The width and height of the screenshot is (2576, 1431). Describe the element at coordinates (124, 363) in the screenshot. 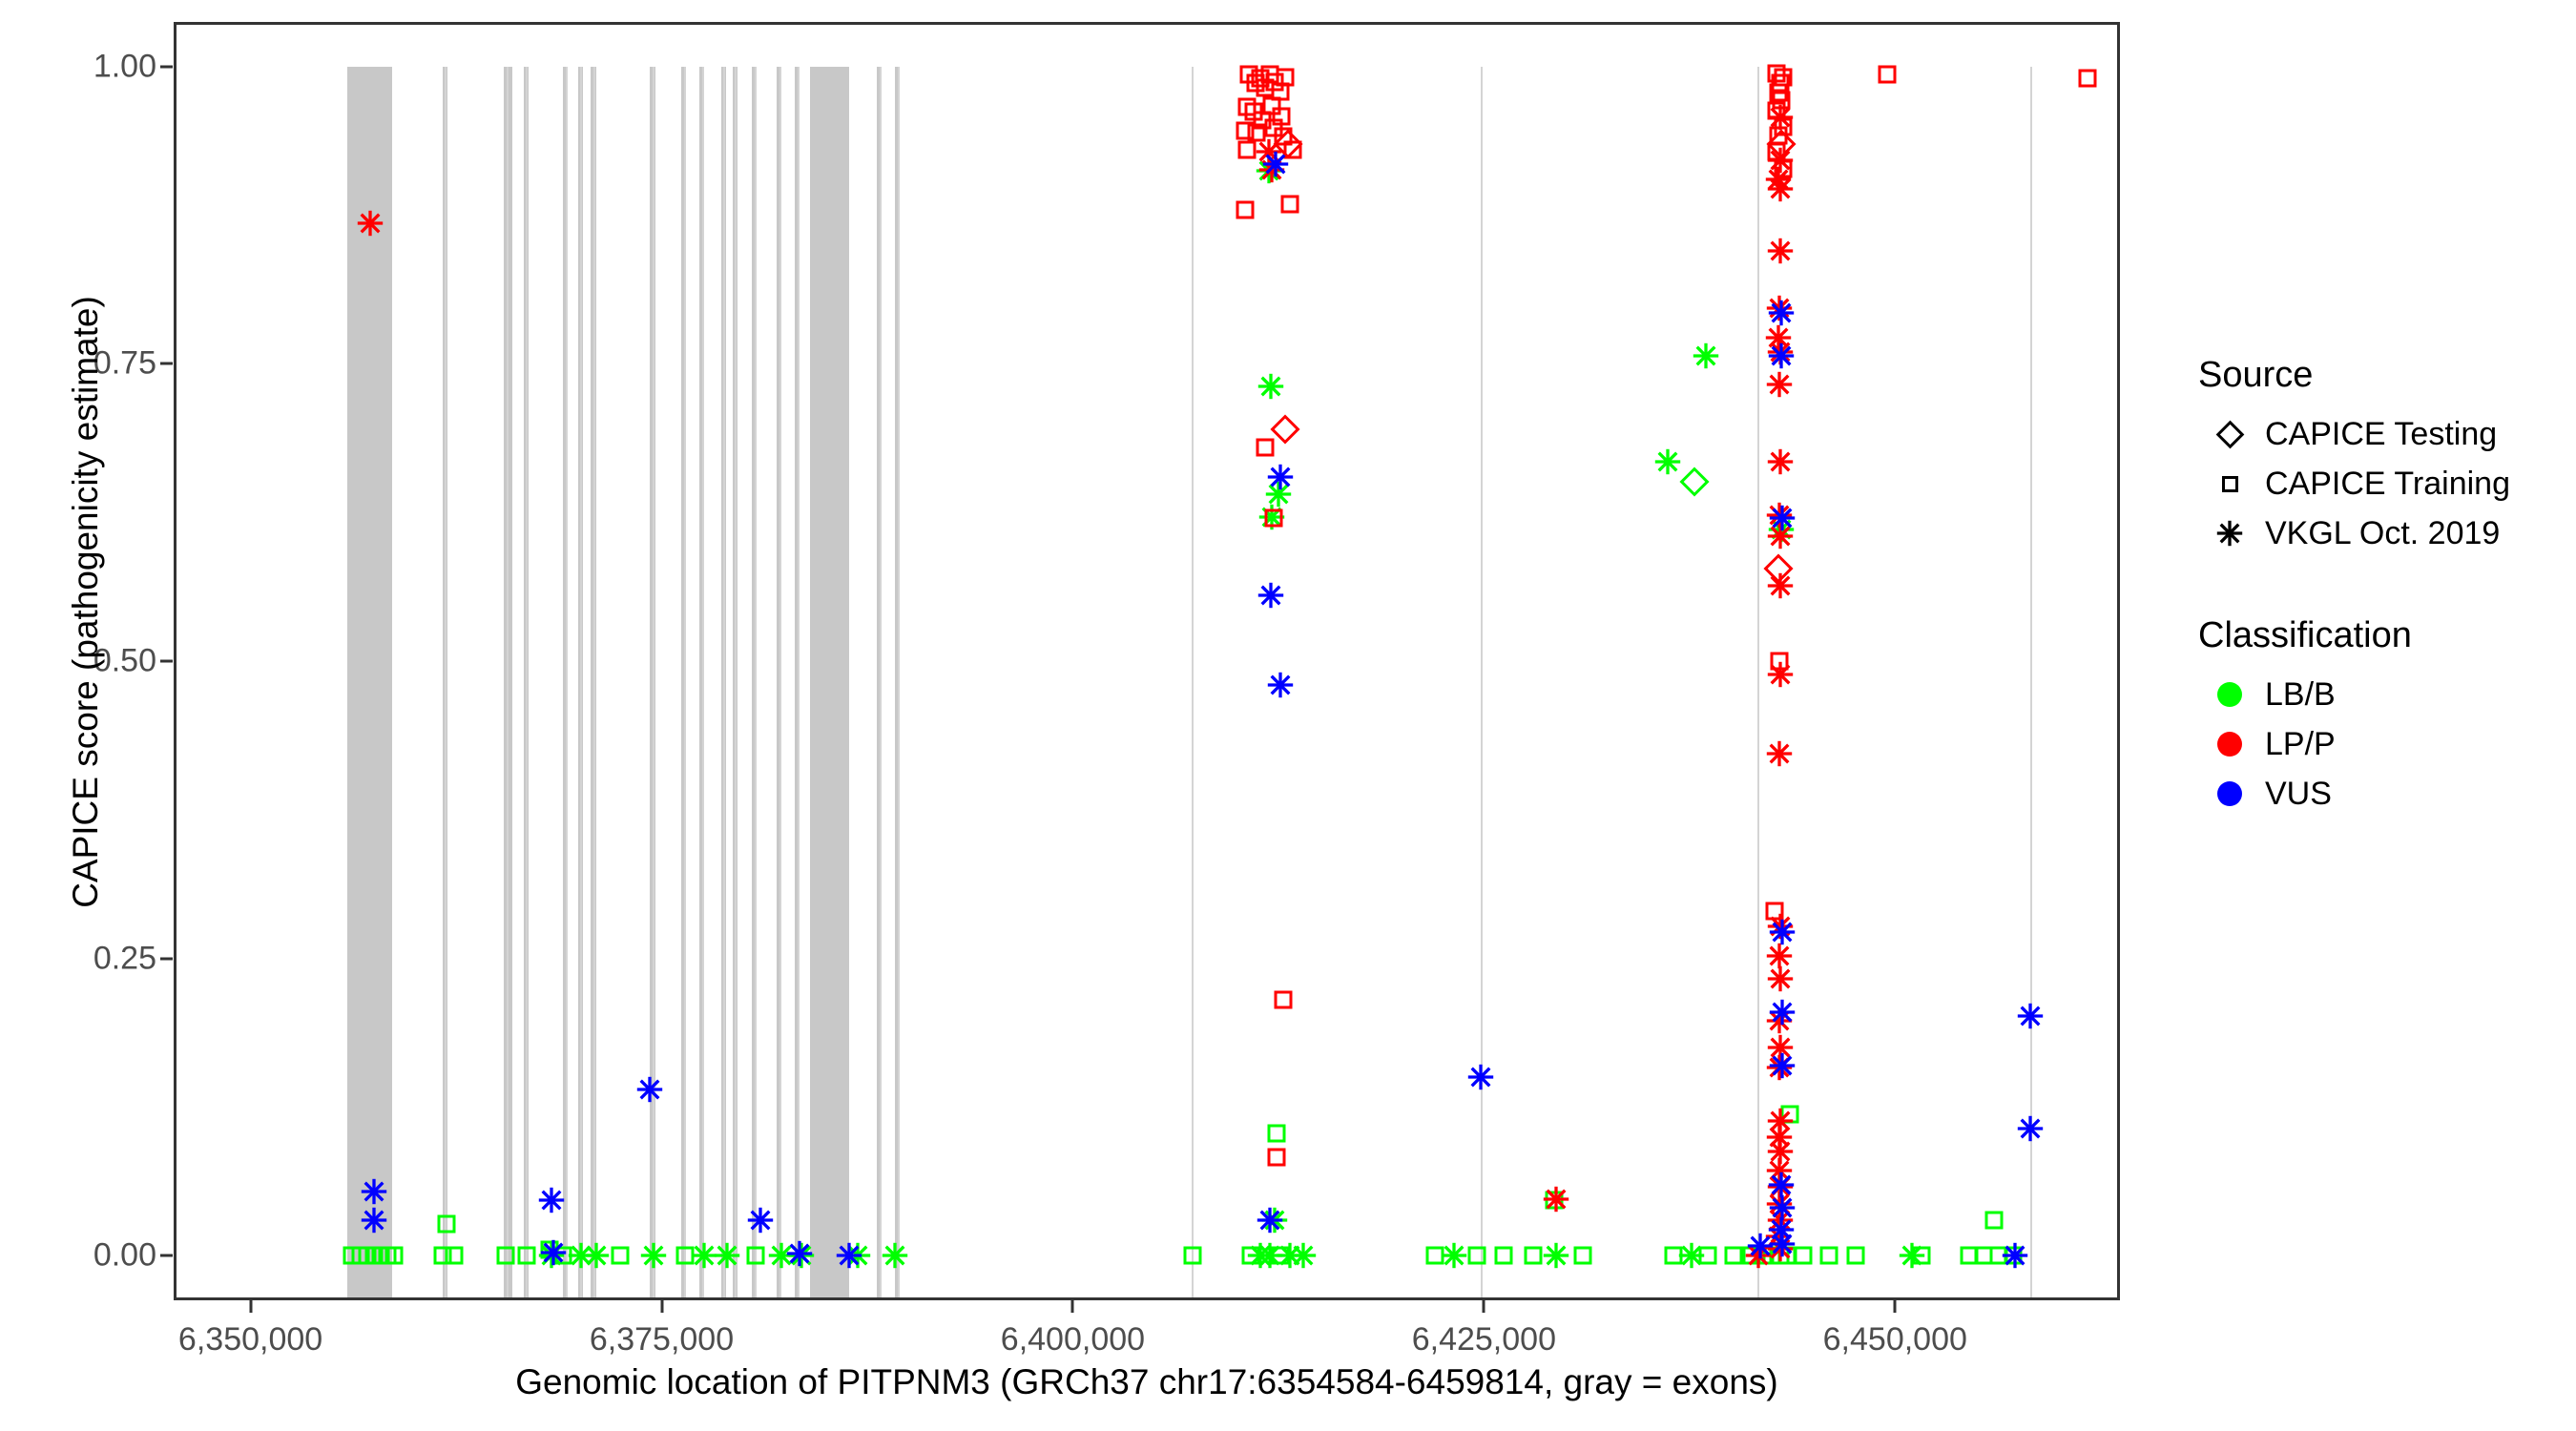

I see `y-tick-label: 0.75` at that location.